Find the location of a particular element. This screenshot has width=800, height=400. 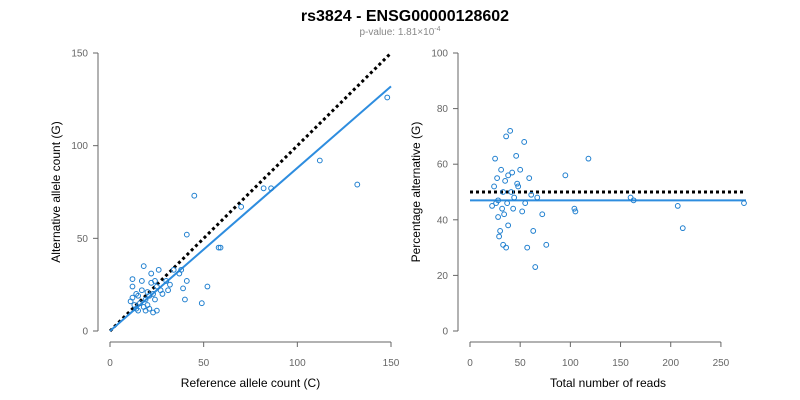

subtitle-pvalue: p-value: 1.81×10 is located at coordinates (396, 32).